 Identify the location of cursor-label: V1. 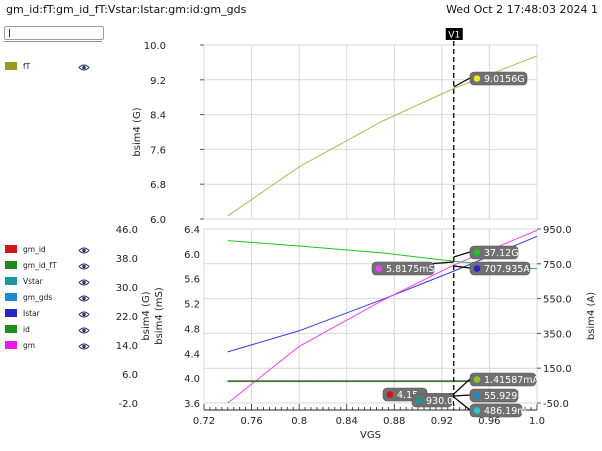
(454, 36).